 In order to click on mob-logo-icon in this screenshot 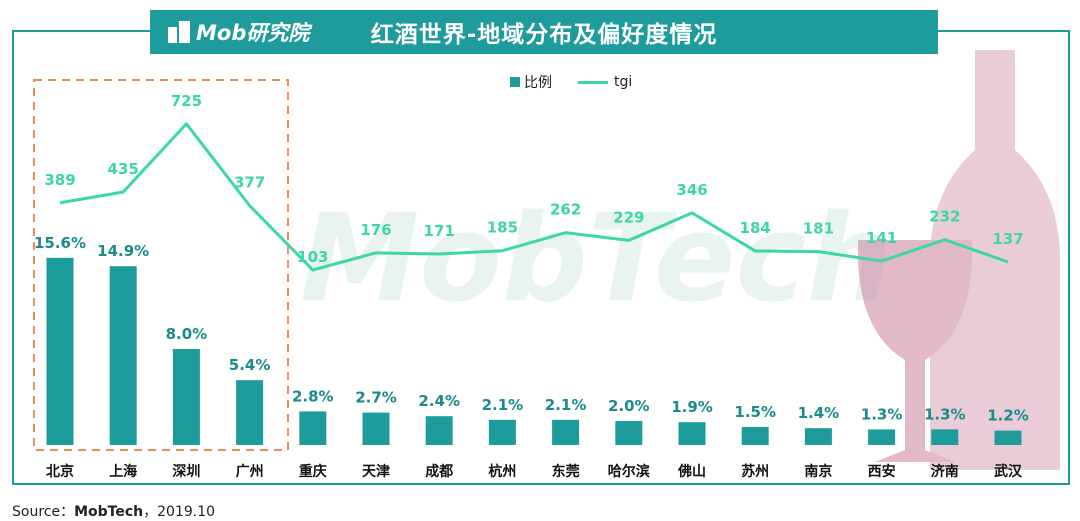, I will do `click(179, 32)`.